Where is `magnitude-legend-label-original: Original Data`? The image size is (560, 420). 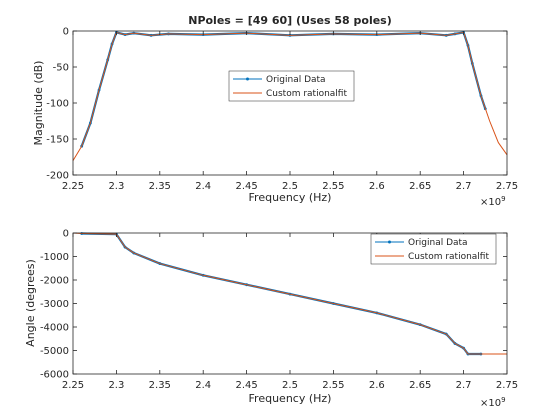 magnitude-legend-label-original: Original Data is located at coordinates (296, 80).